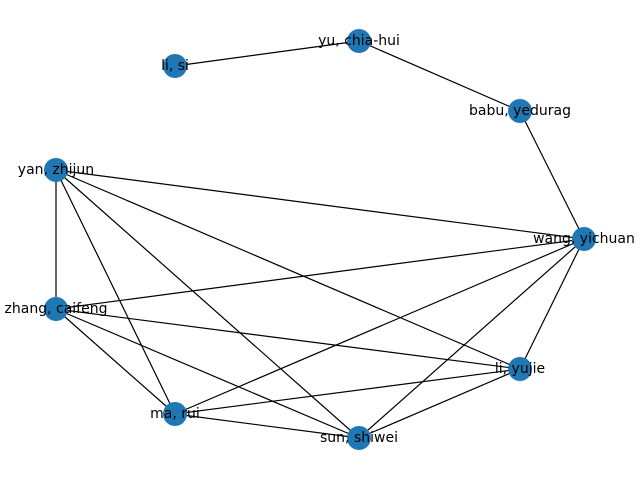  What do you see at coordinates (115, 361) in the screenshot?
I see `edge-zhang_caifeng-ma_rui` at bounding box center [115, 361].